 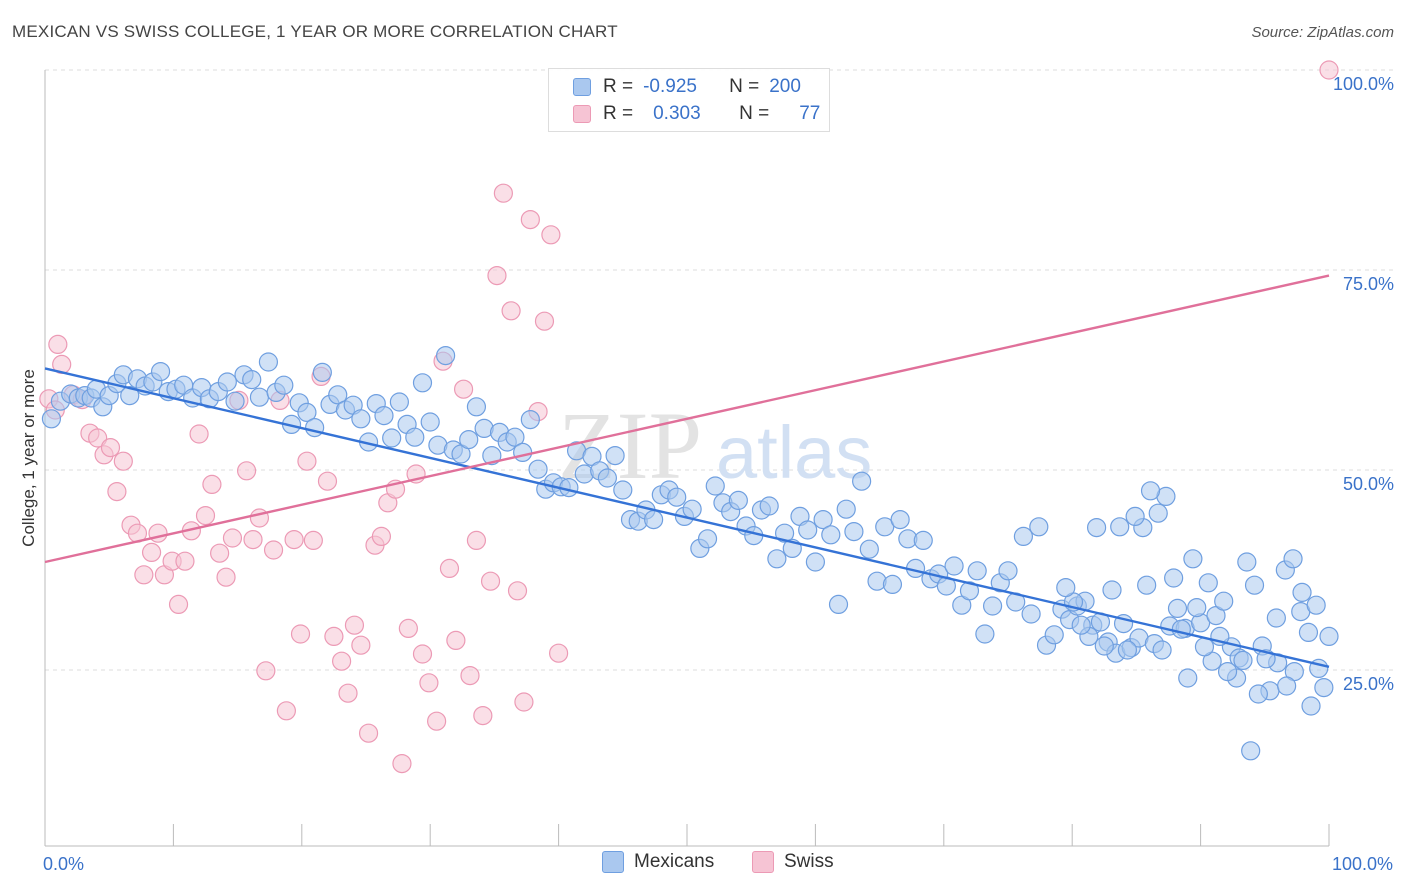 I want to click on legend-n-label: N =, so click(x=754, y=113).